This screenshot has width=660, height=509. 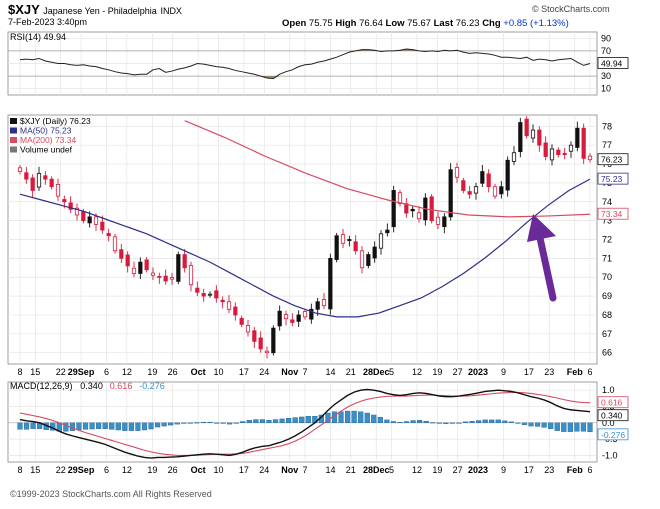 What do you see at coordinates (589, 372) in the screenshot?
I see `price-x-tick-label: 6` at bounding box center [589, 372].